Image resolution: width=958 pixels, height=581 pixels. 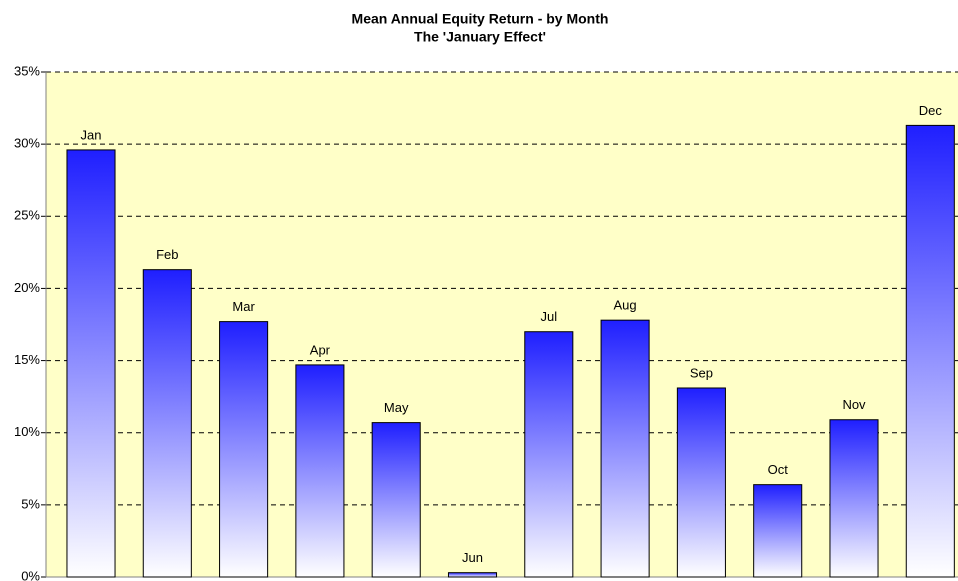 What do you see at coordinates (472, 557) in the screenshot?
I see `bar-label: Jun` at bounding box center [472, 557].